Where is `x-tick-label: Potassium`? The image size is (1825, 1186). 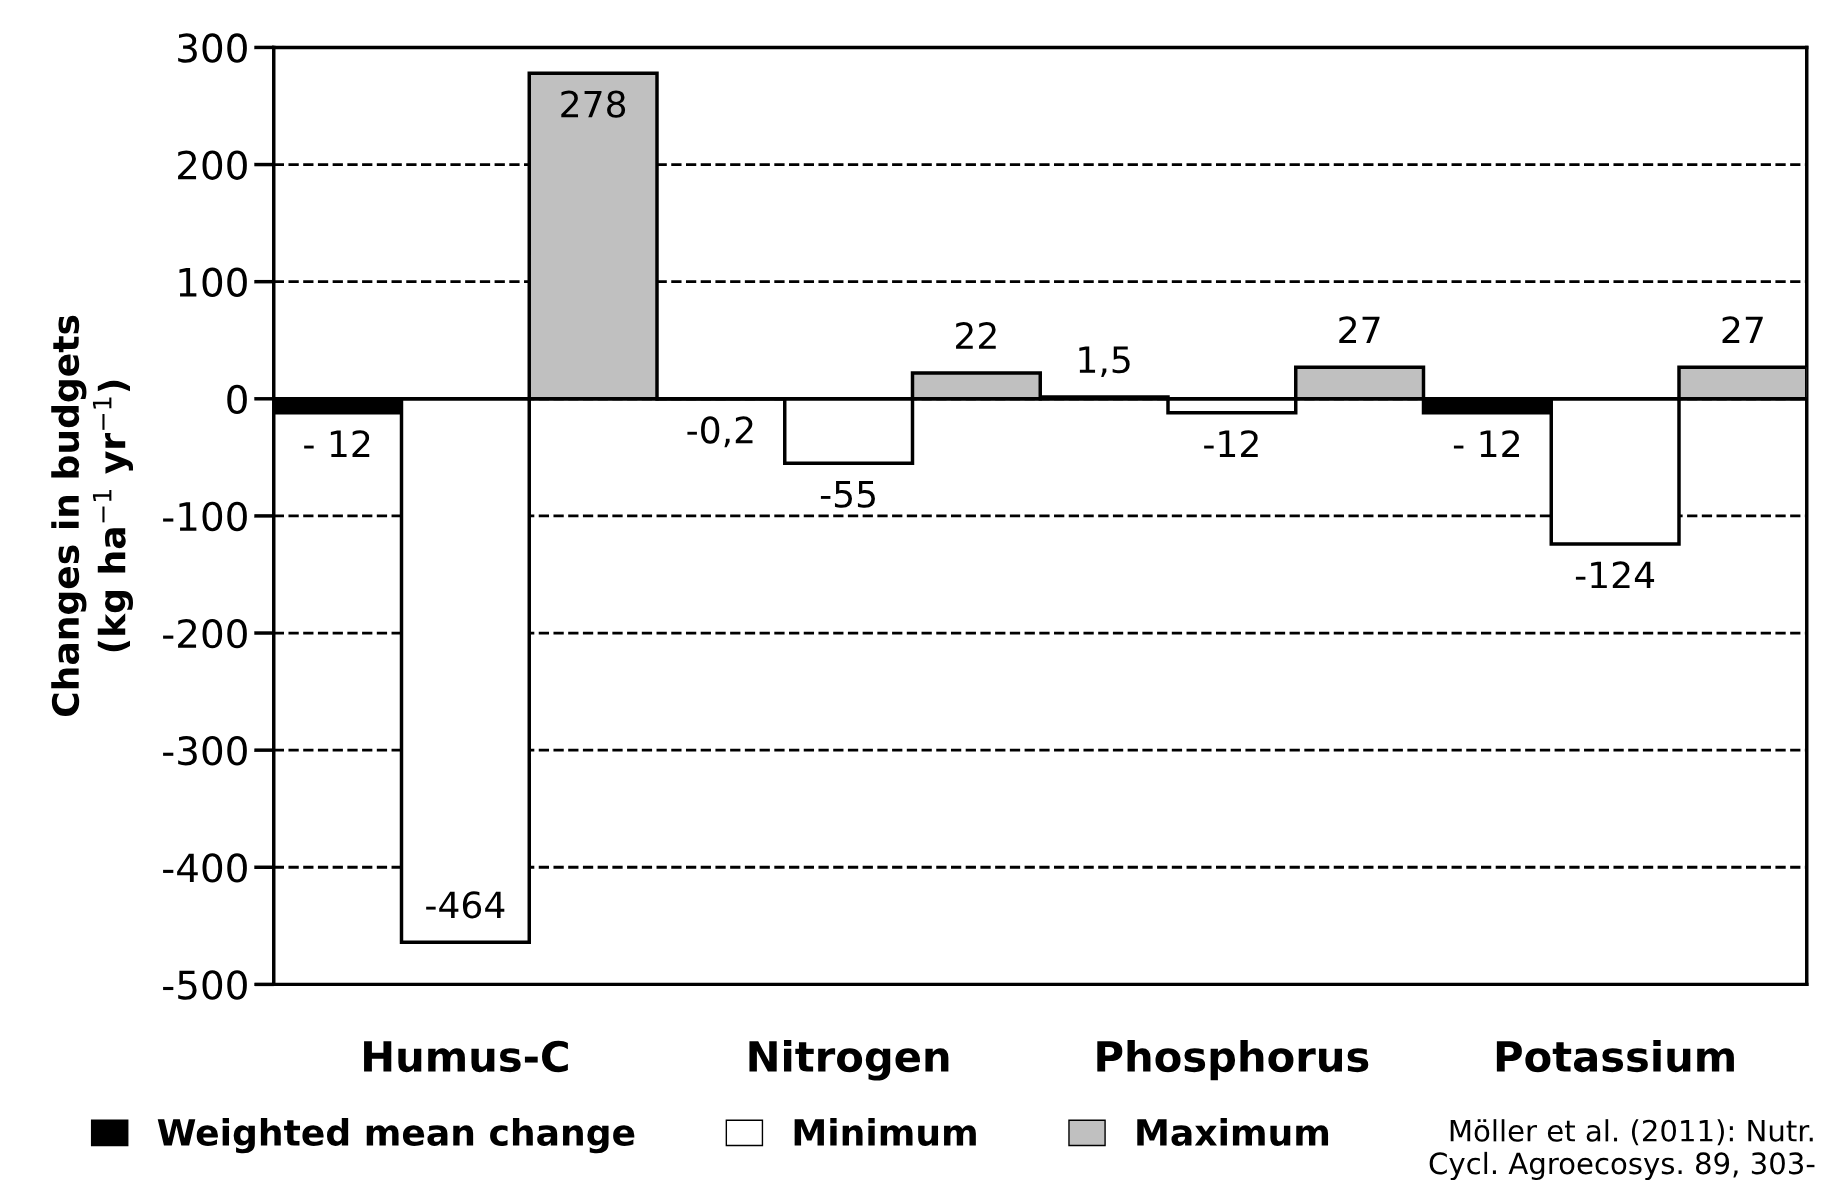 x-tick-label: Potassium is located at coordinates (1615, 1056).